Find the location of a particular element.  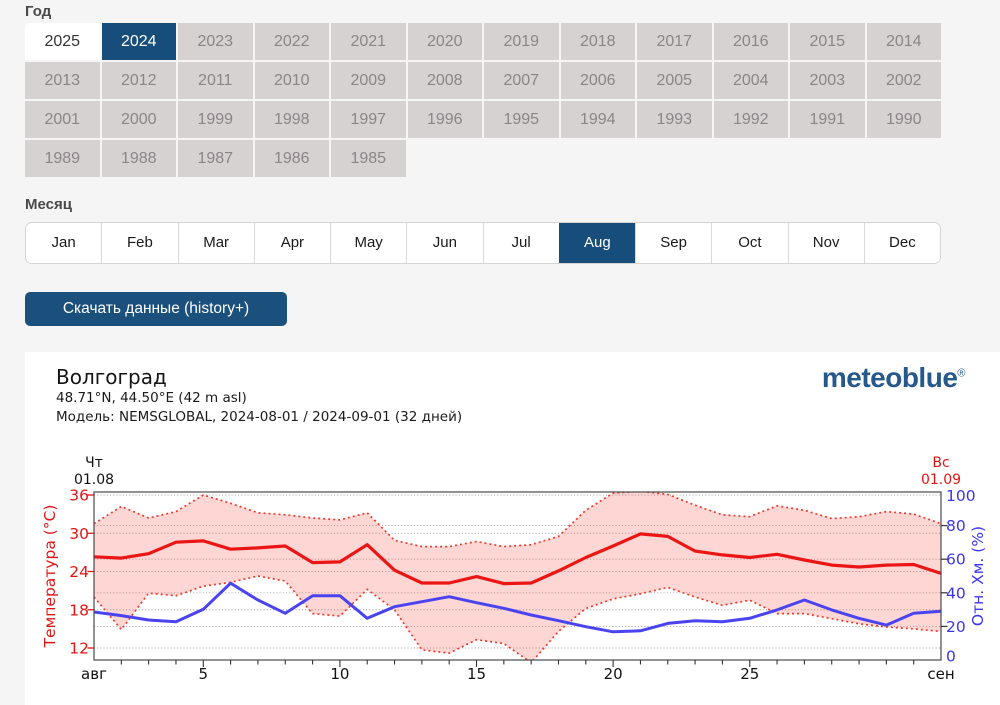

month-button-jun: Jun is located at coordinates (444, 243).